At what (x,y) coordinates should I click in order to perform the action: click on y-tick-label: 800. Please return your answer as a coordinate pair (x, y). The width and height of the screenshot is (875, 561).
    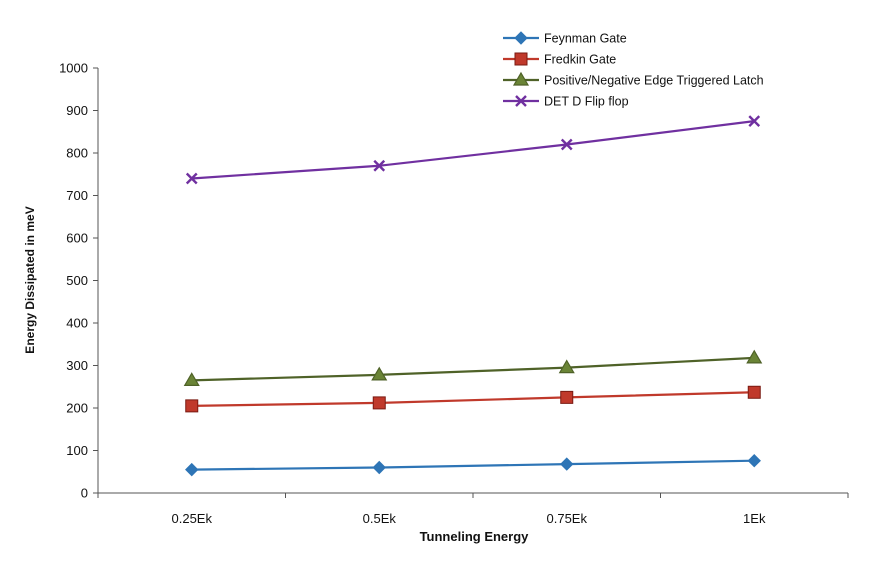
    Looking at the image, I should click on (77, 153).